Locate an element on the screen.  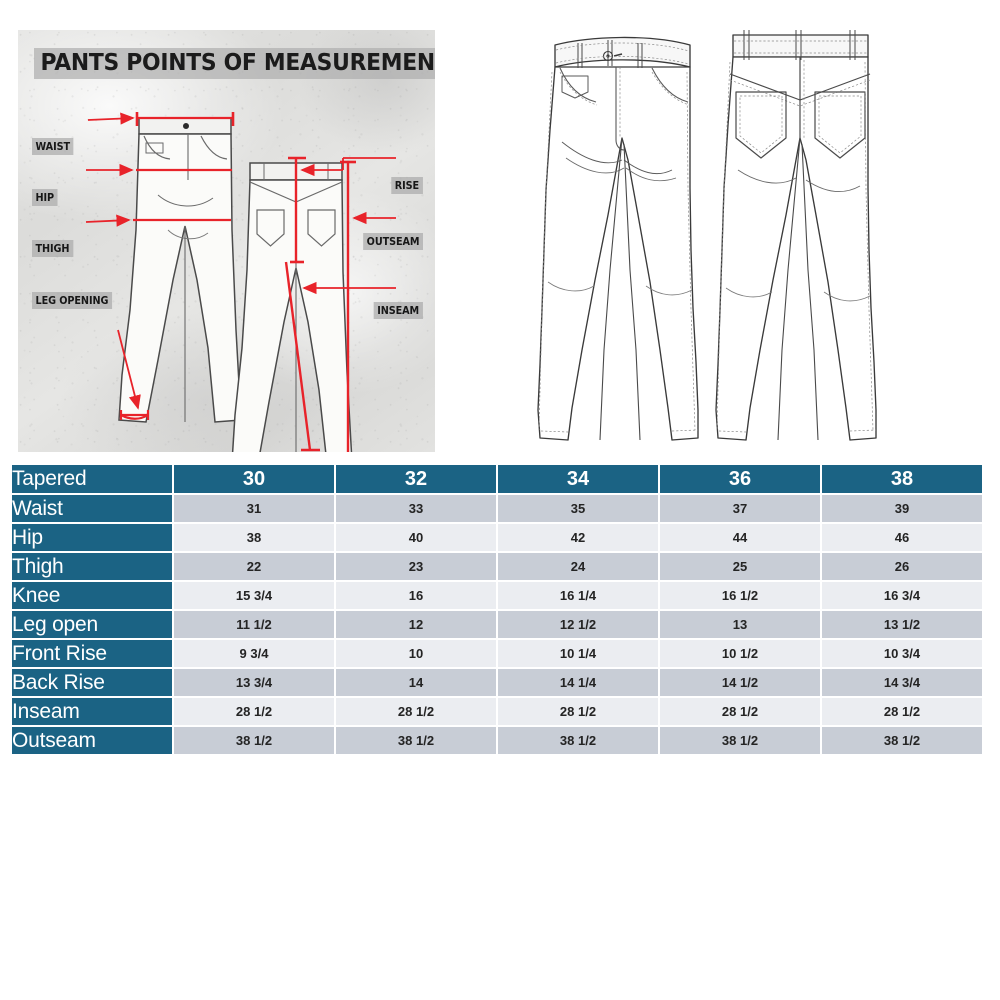
cell-front-rise-30: 9 3/4 is located at coordinates (254, 653).